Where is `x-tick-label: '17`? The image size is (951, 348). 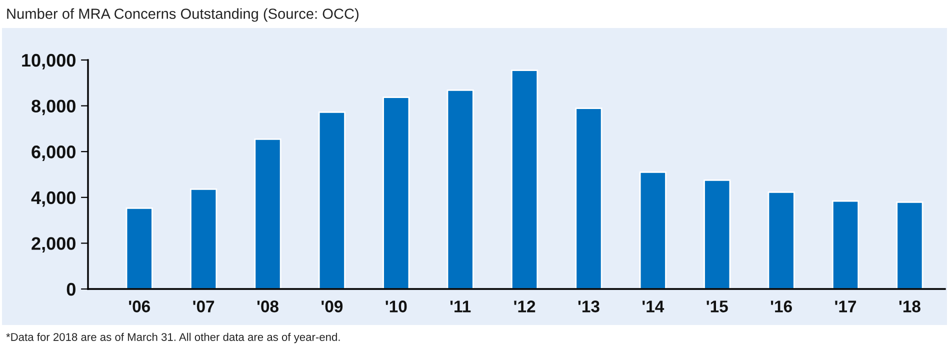
x-tick-label: '17 is located at coordinates (845, 306).